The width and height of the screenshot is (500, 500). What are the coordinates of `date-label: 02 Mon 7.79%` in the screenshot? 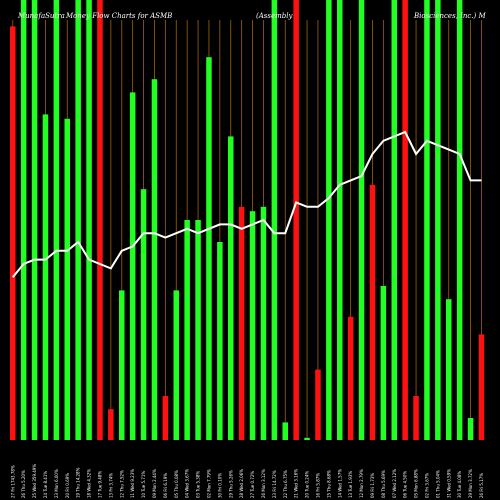 It's located at (208, 483).